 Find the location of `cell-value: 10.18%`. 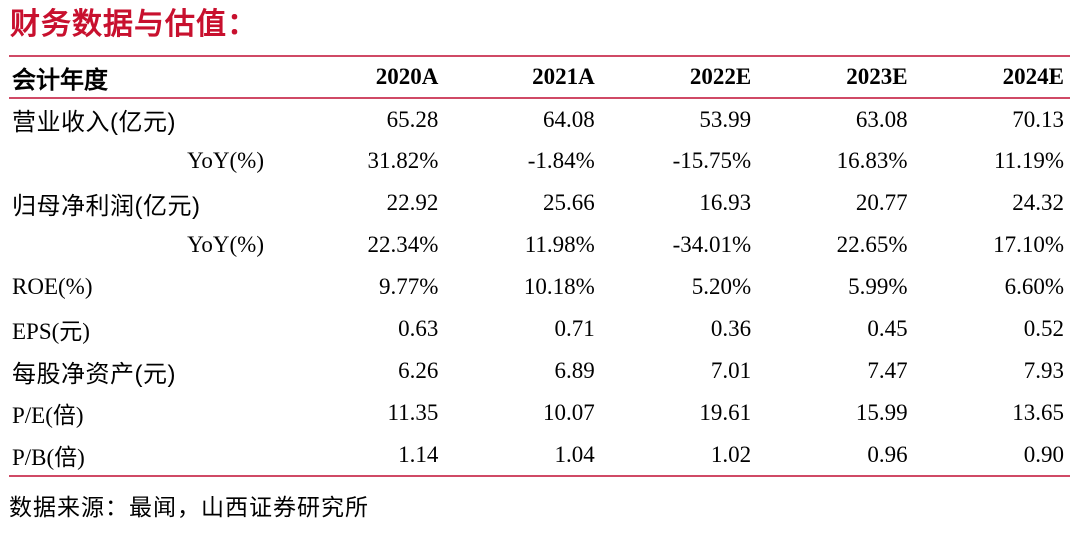

cell-value: 10.18% is located at coordinates (559, 286).